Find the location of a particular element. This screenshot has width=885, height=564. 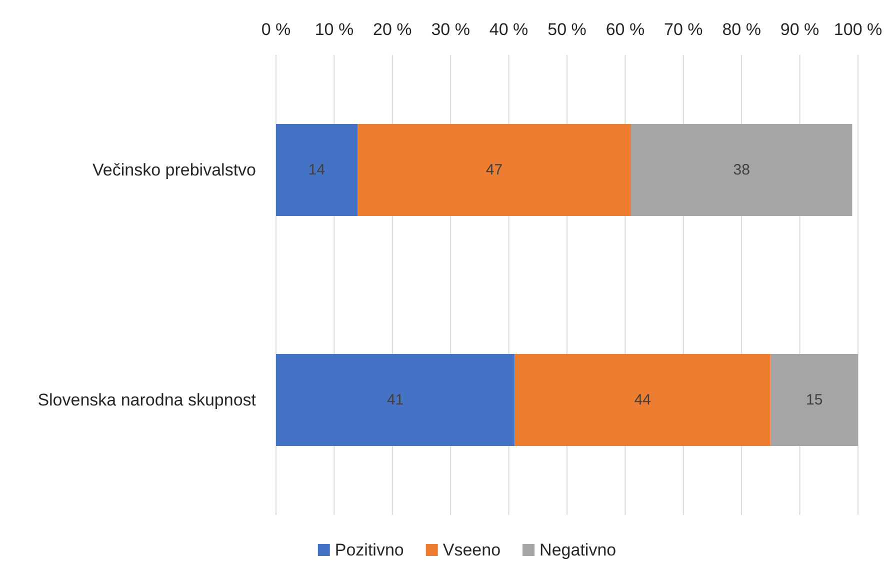

x-tick-label: 50 % is located at coordinates (567, 29).